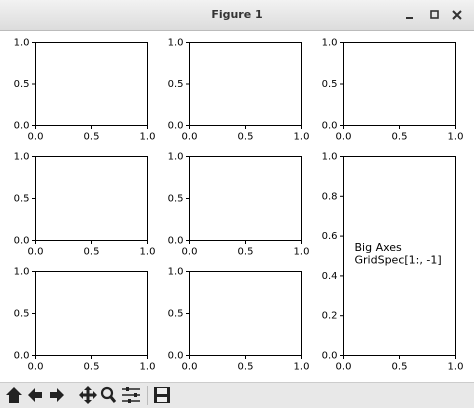 The image size is (474, 408). I want to click on close-button, so click(457, 15).